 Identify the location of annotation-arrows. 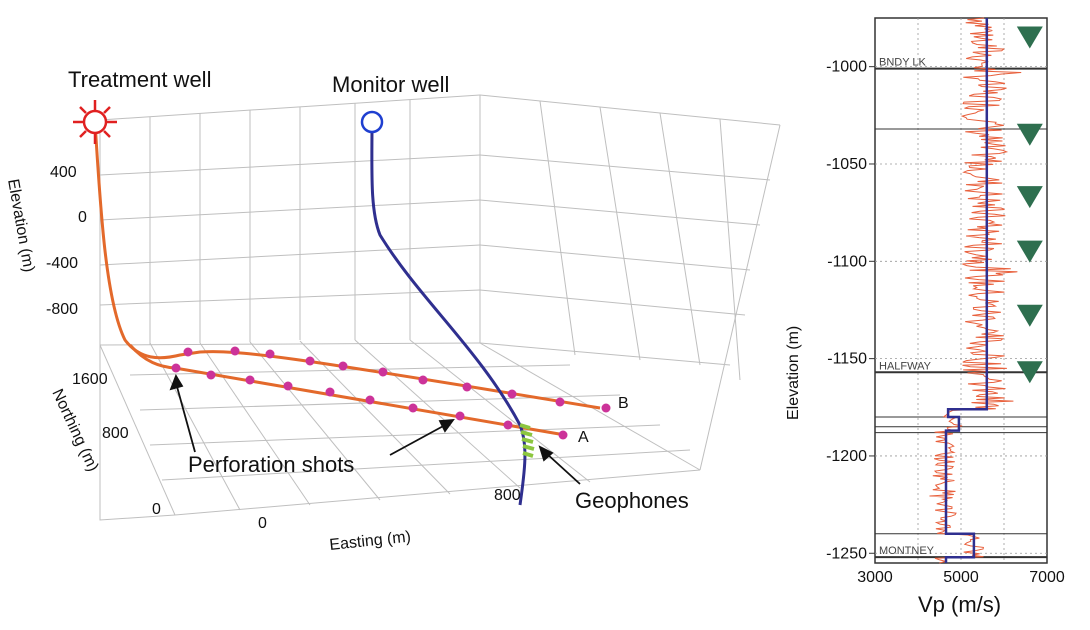
(375, 429).